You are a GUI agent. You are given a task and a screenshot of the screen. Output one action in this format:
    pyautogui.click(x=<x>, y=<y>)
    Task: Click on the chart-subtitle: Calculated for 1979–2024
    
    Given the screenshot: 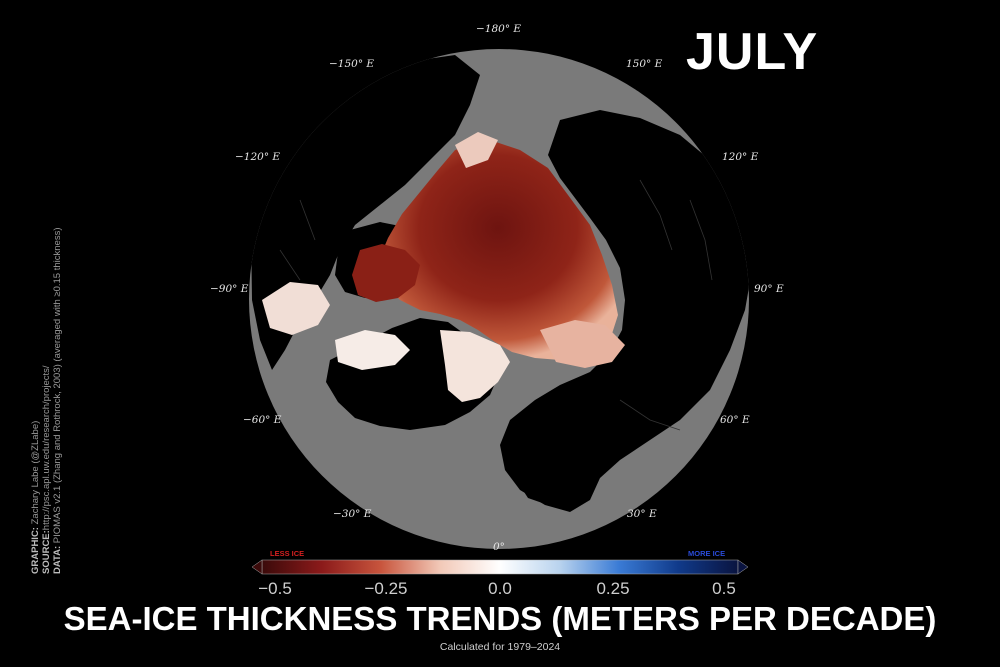 What is the action you would take?
    pyautogui.click(x=500, y=647)
    